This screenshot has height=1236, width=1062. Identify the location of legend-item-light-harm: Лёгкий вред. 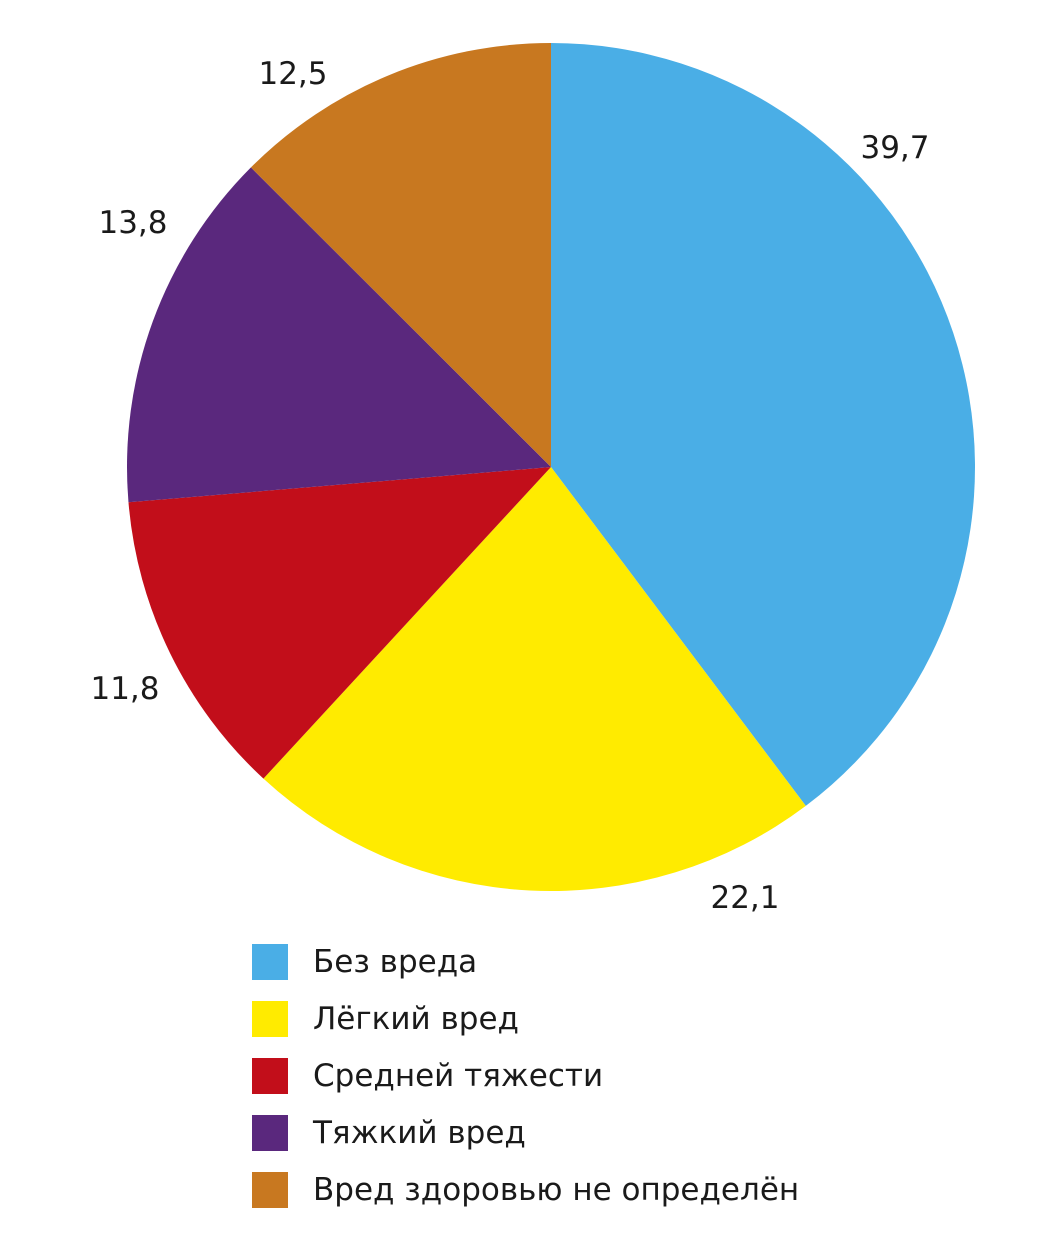
(525, 1018).